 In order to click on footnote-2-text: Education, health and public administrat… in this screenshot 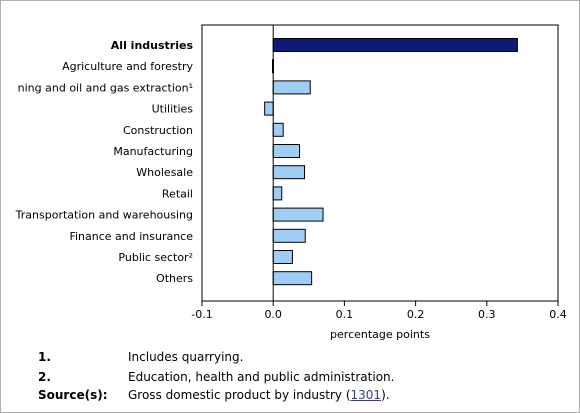, I will do `click(261, 377)`.